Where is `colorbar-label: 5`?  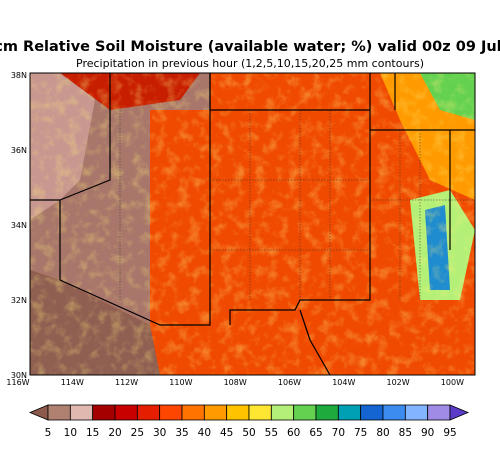
colorbar-label: 5 is located at coordinates (48, 433).